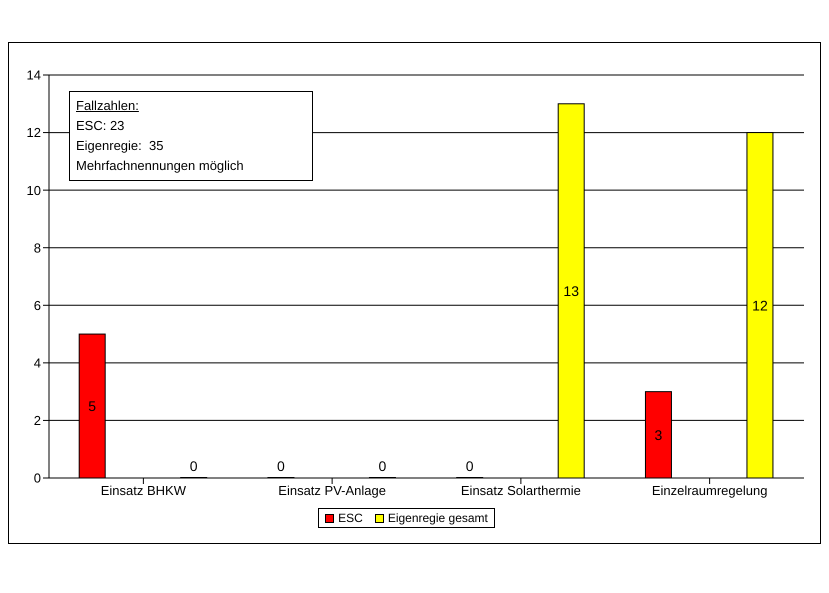  I want to click on data-label: 13, so click(571, 290).